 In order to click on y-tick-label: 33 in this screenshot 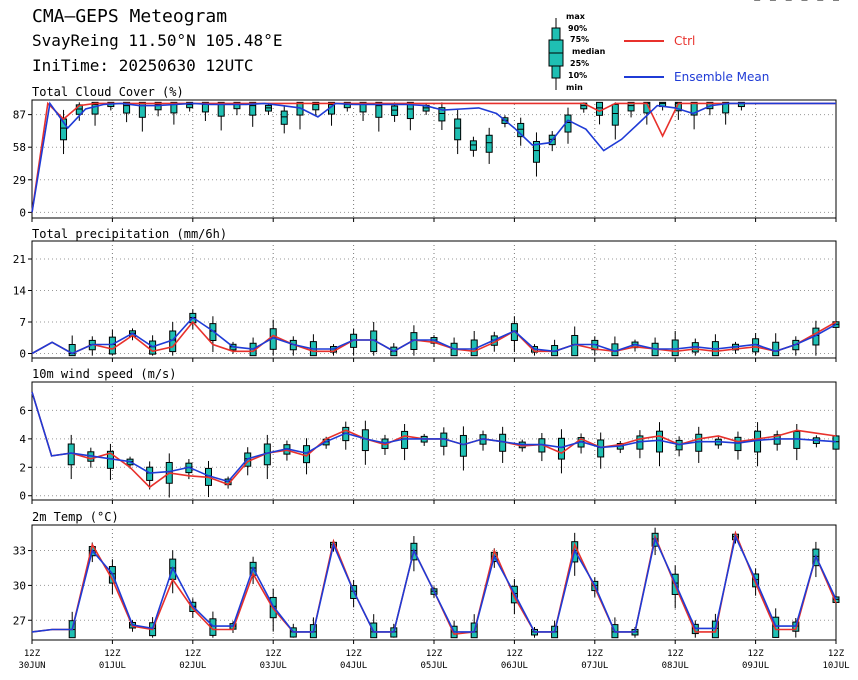, I will do `click(19, 551)`.